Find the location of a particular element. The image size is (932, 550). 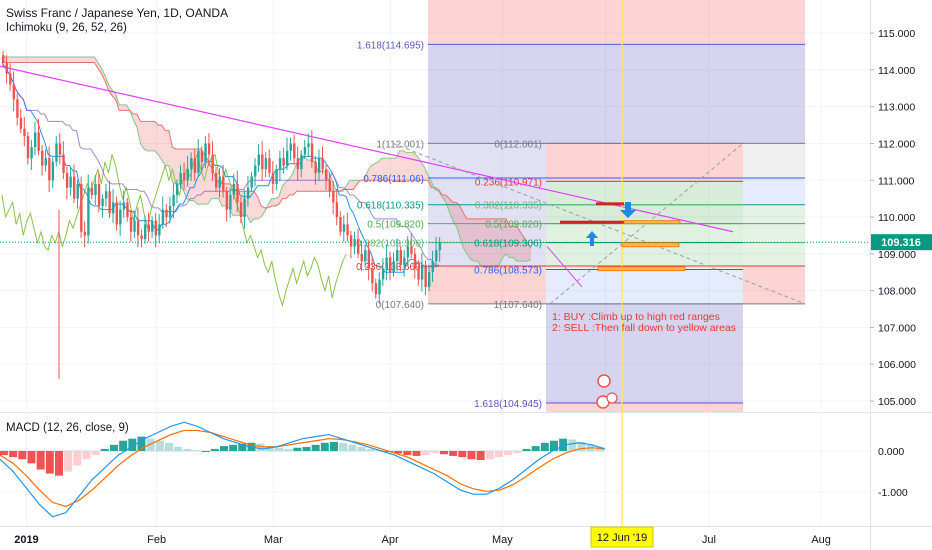

time-tick-label: Feb is located at coordinates (156, 540).